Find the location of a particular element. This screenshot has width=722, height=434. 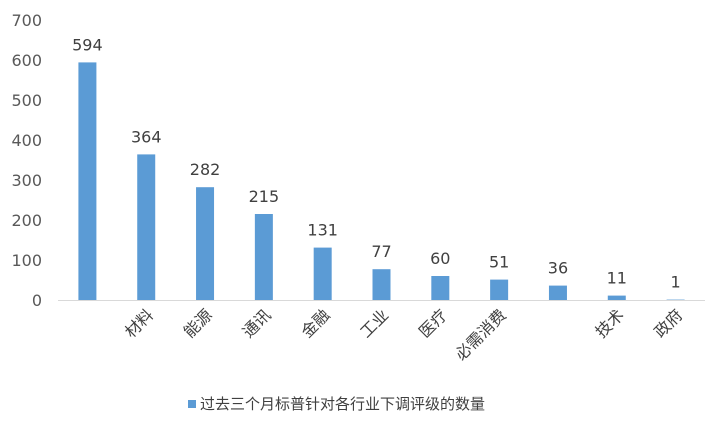

y-tick-label: 200 is located at coordinates (26, 220).